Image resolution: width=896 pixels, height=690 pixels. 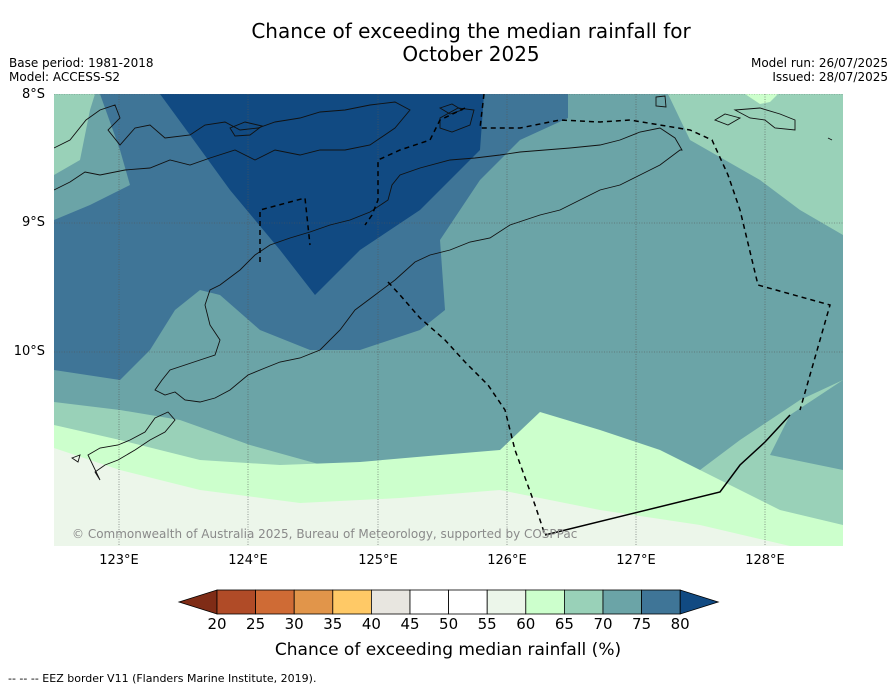 I want to click on colorbar-tick-label: 35, so click(x=333, y=624).